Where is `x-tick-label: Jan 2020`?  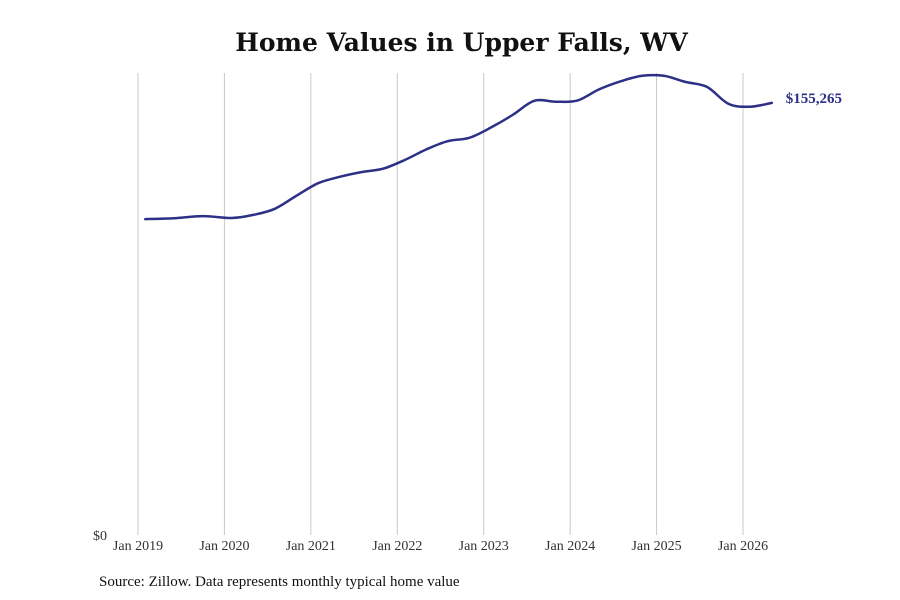 x-tick-label: Jan 2020 is located at coordinates (224, 546).